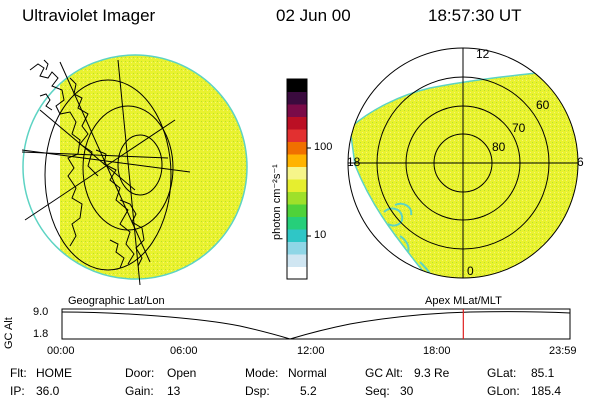 This screenshot has height=400, width=600. What do you see at coordinates (41, 334) in the screenshot?
I see `timeline-y-bottom: 1.8` at bounding box center [41, 334].